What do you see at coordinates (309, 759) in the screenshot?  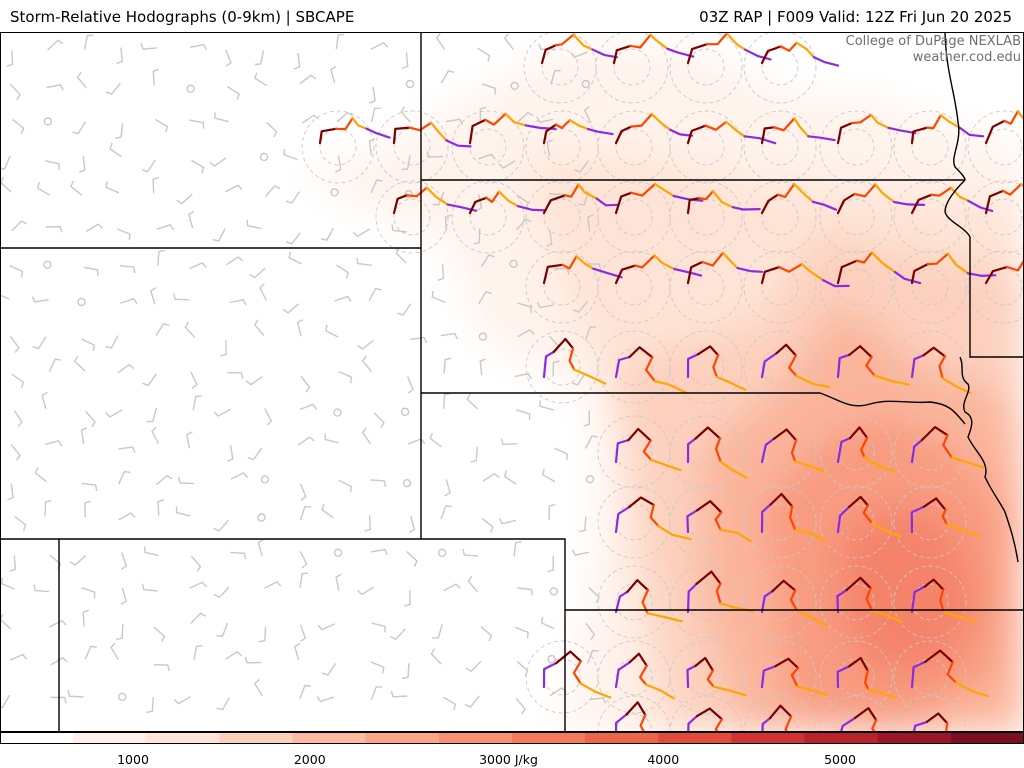 I see `colorbar-tick-label: 2000` at bounding box center [309, 759].